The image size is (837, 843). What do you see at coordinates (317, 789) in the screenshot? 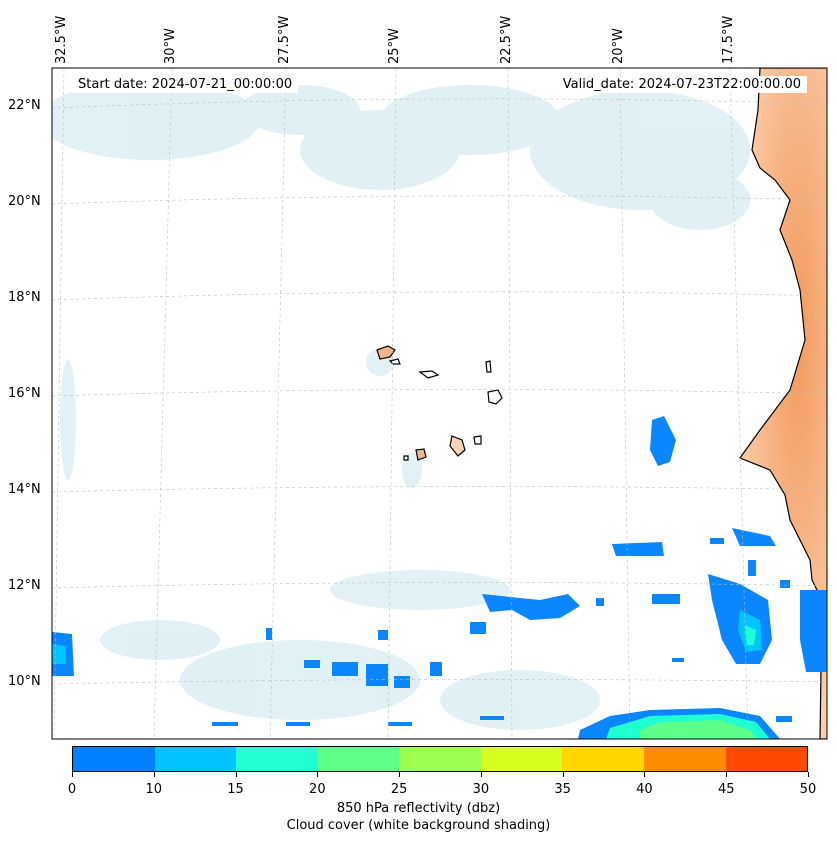
I see `colorbar-tick-label: 20` at bounding box center [317, 789].